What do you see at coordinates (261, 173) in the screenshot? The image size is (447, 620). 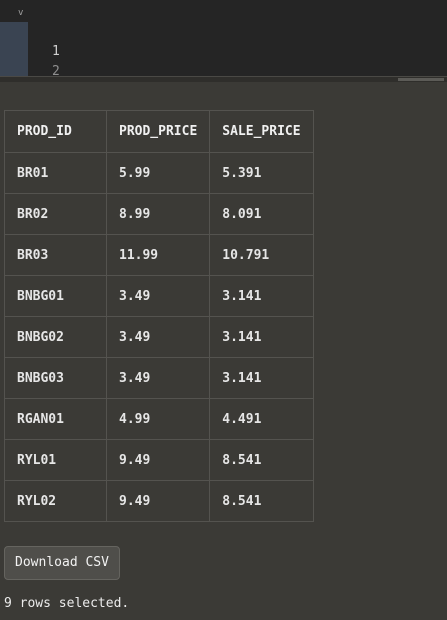 I see `cell-sale-price: 5.391` at bounding box center [261, 173].